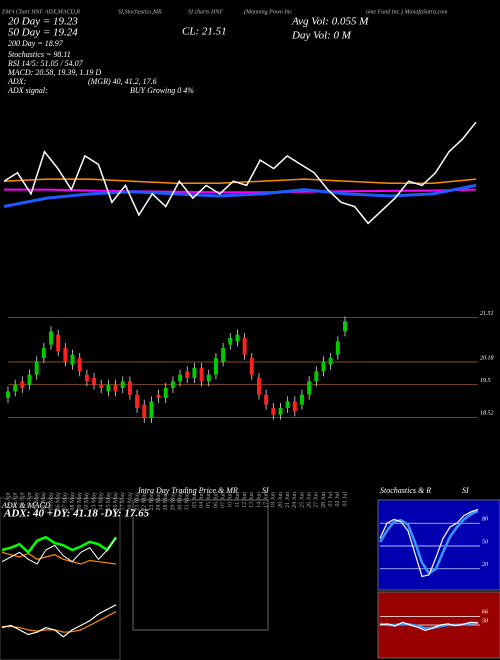 The width and height of the screenshot is (500, 660). Describe the element at coordinates (137, 501) in the screenshot. I see `x-tick-label: 21 May` at that location.